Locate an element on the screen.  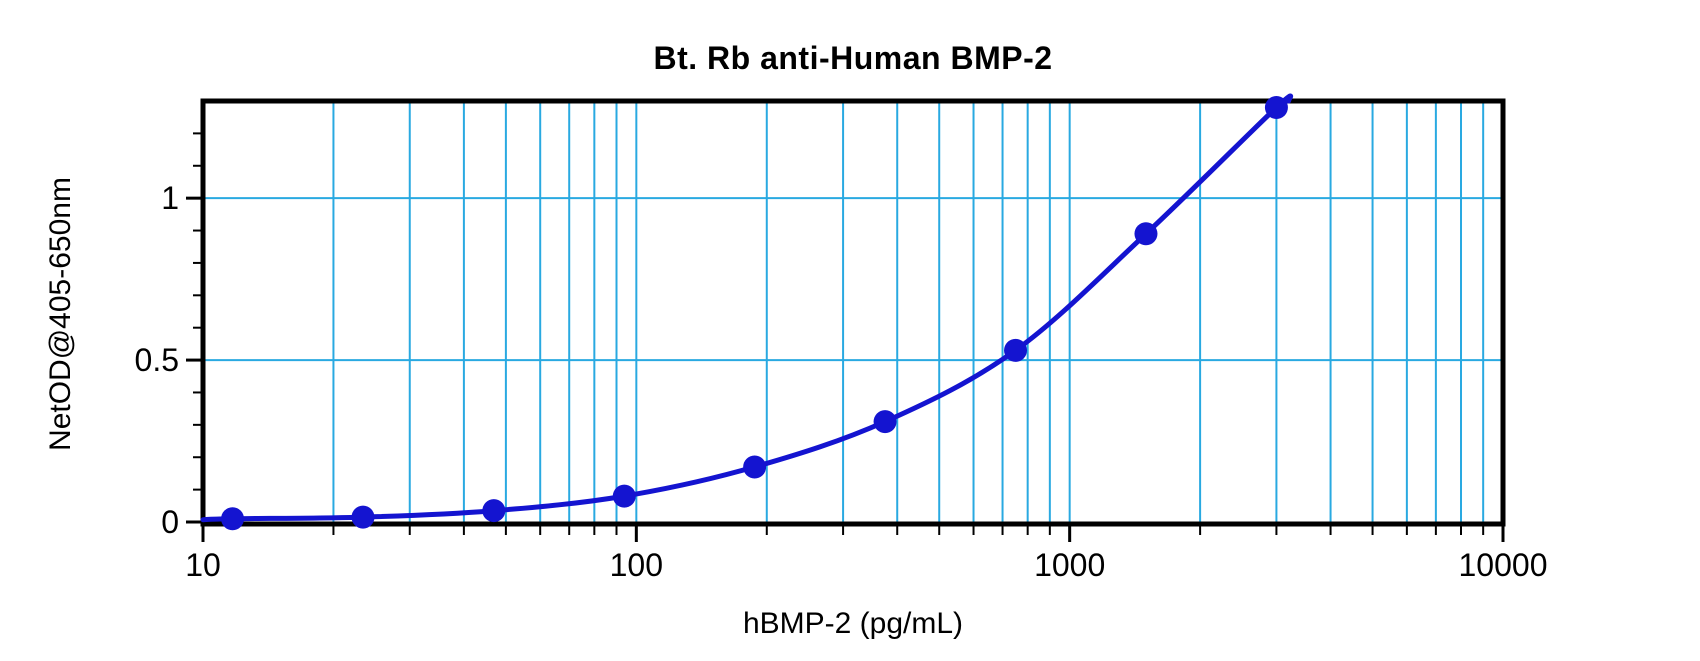
x-axis-title: hBMP-2 (pg/mL) is located at coordinates (853, 623).